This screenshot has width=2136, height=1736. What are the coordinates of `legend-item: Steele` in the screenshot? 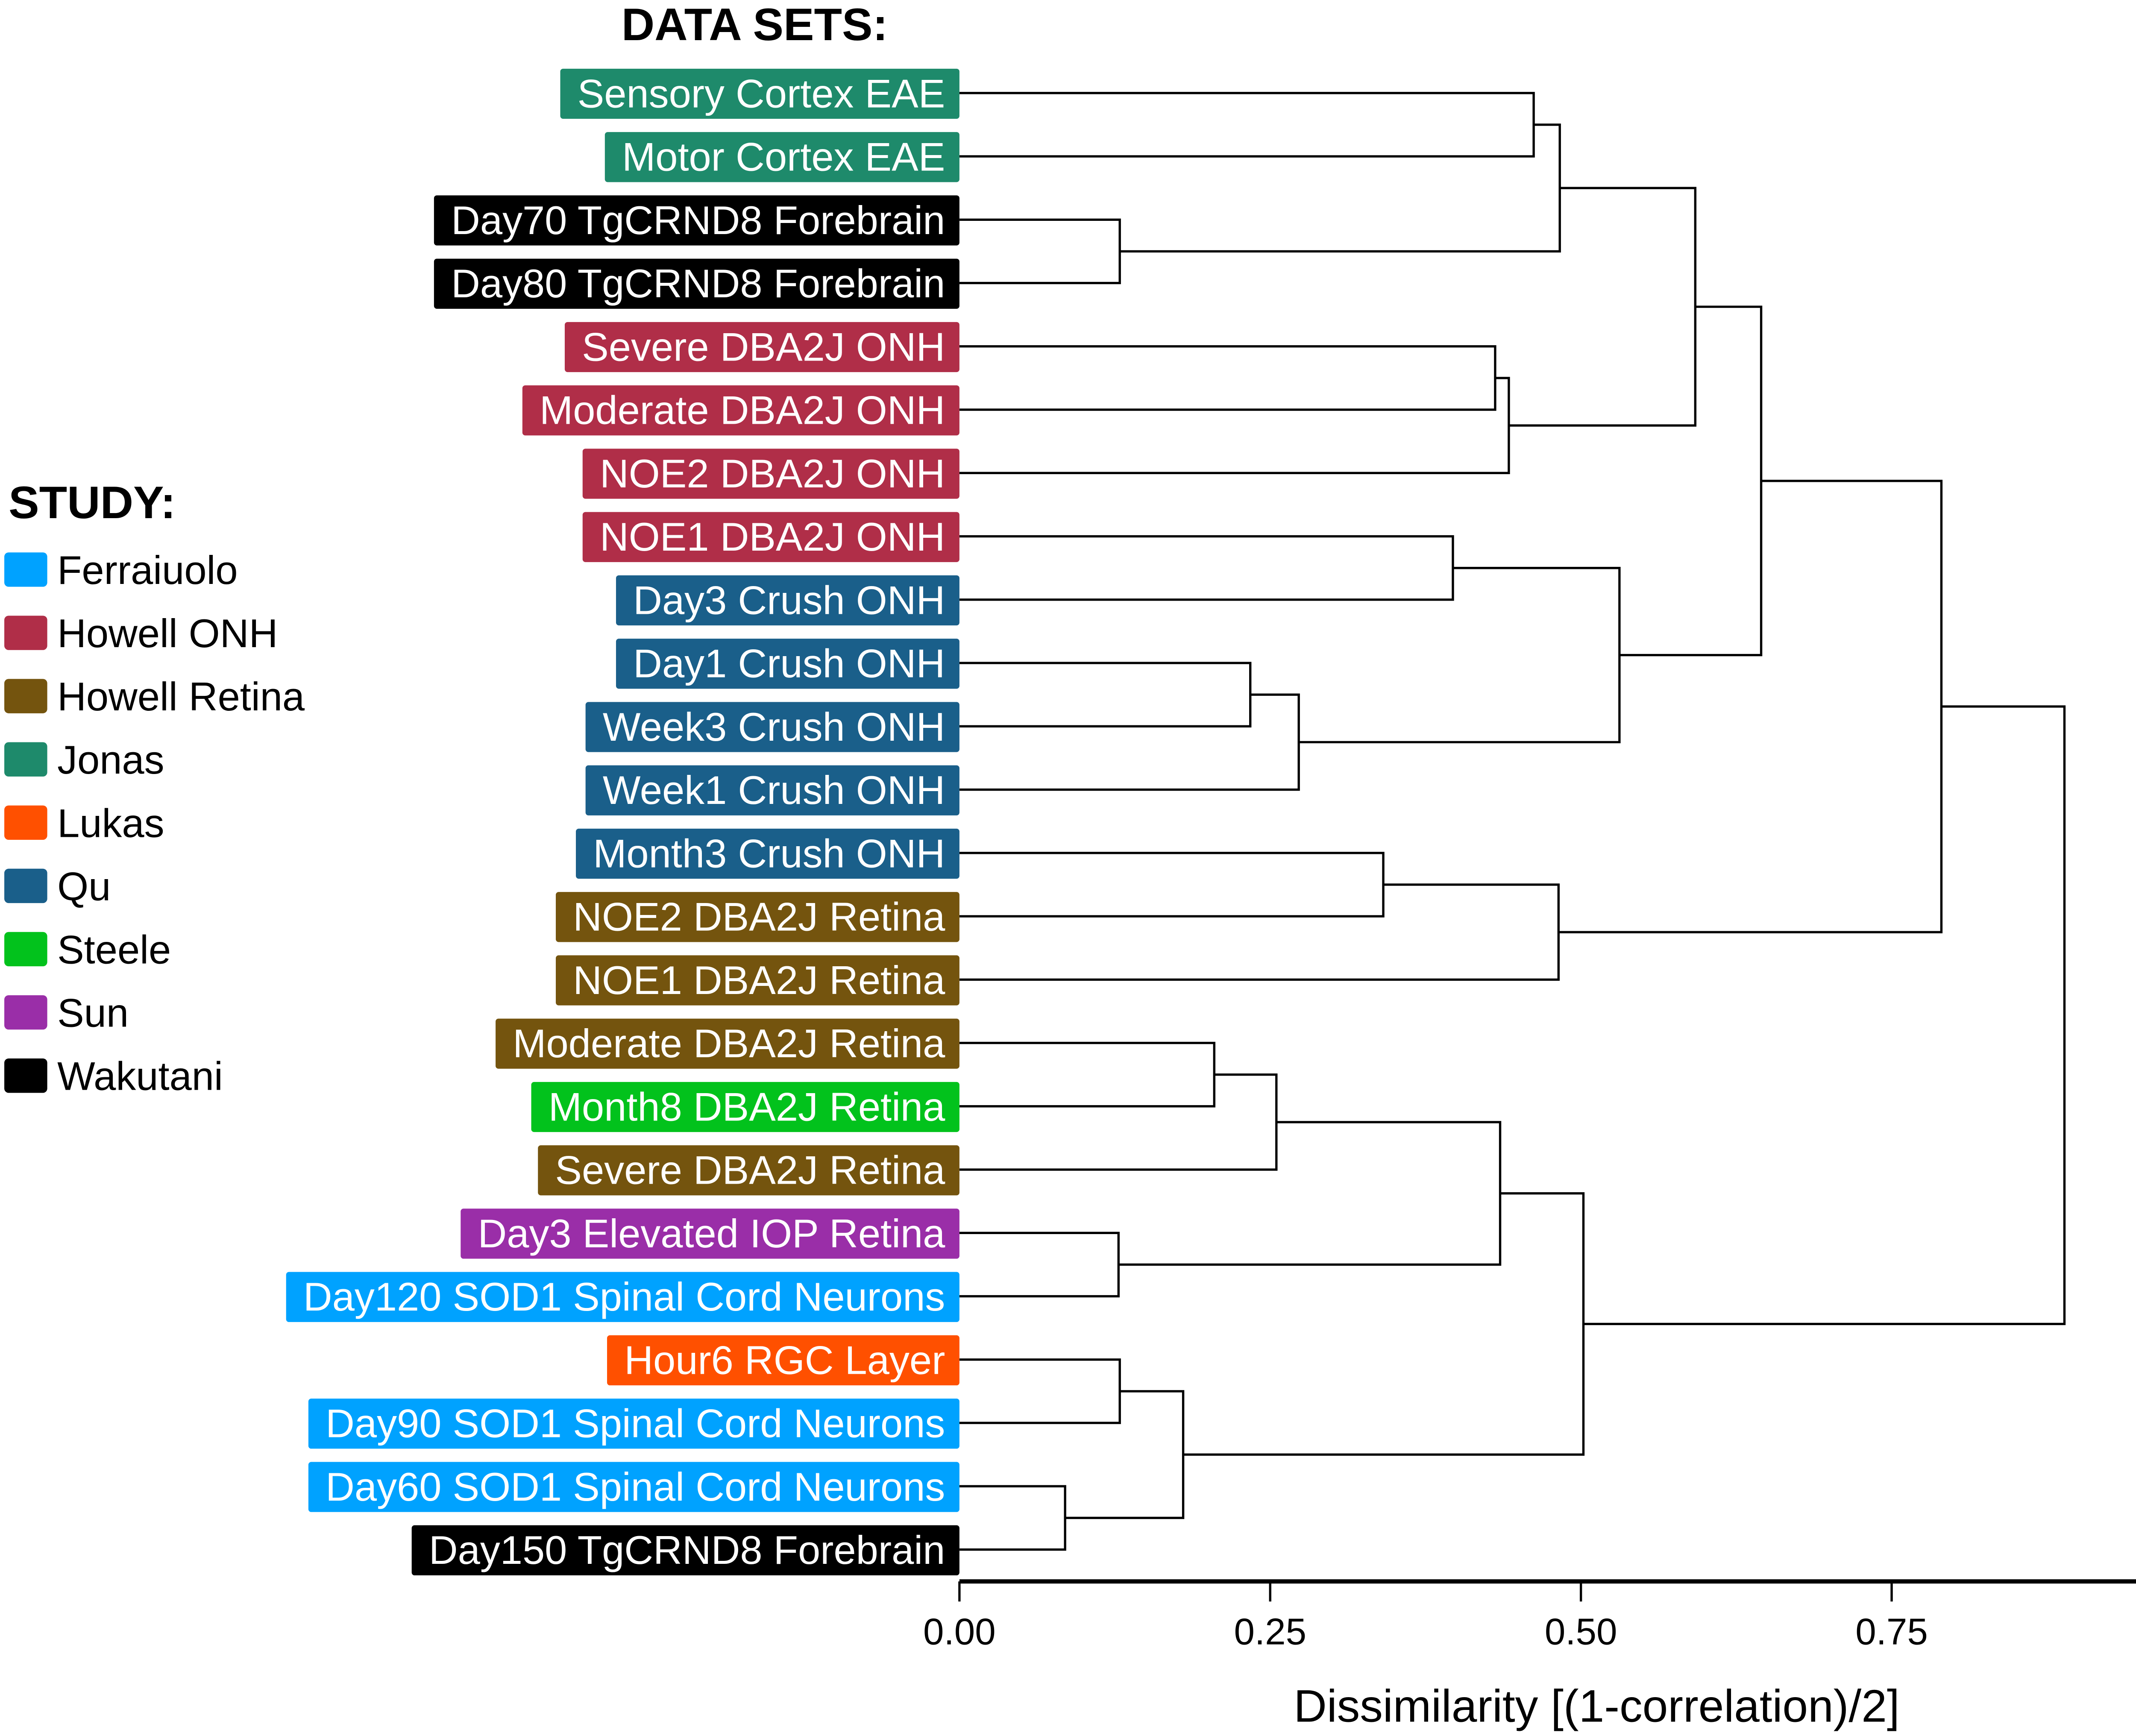 It's located at (88, 949).